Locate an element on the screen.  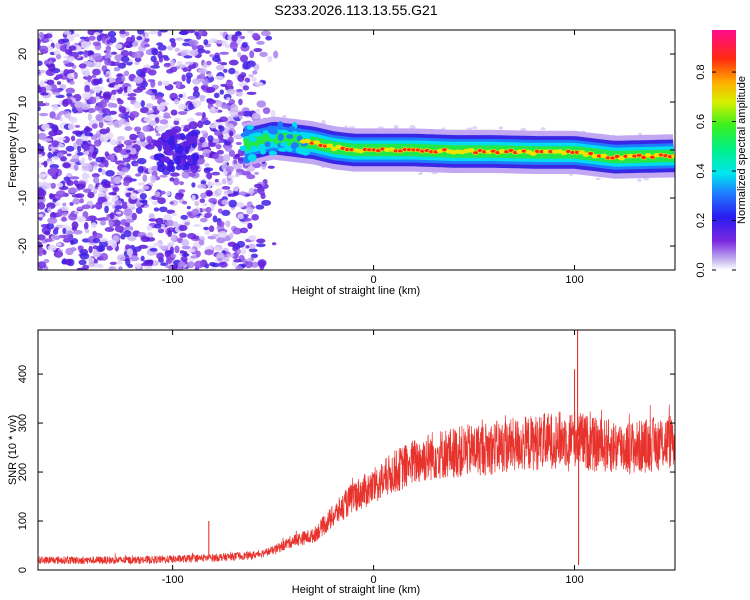
colorbar-gradient is located at coordinates (724, 150).